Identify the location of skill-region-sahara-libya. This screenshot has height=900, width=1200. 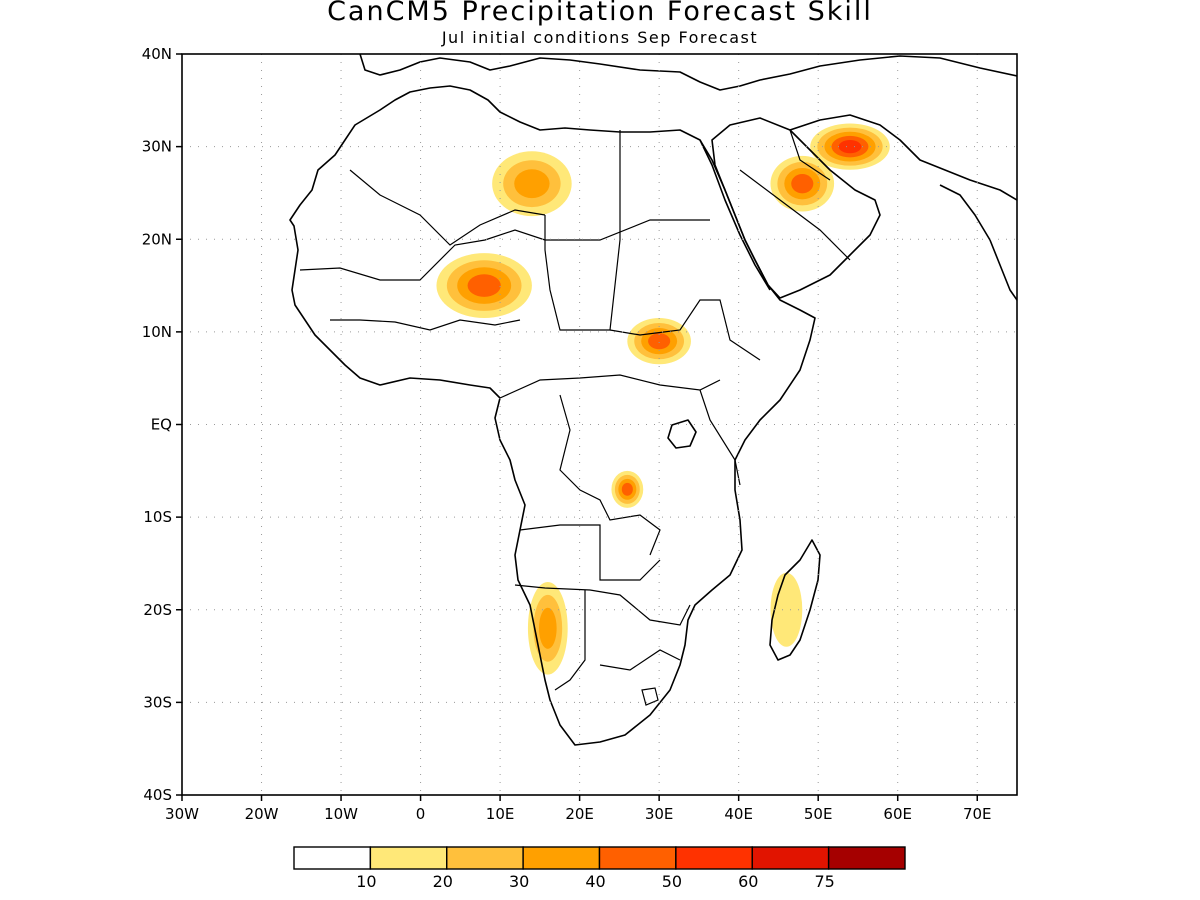
(532, 184).